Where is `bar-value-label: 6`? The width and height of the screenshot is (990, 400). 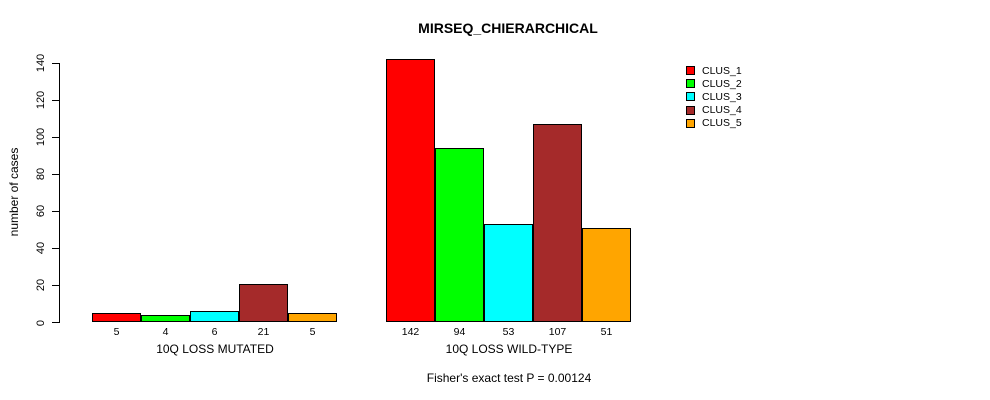 bar-value-label: 6 is located at coordinates (214, 331).